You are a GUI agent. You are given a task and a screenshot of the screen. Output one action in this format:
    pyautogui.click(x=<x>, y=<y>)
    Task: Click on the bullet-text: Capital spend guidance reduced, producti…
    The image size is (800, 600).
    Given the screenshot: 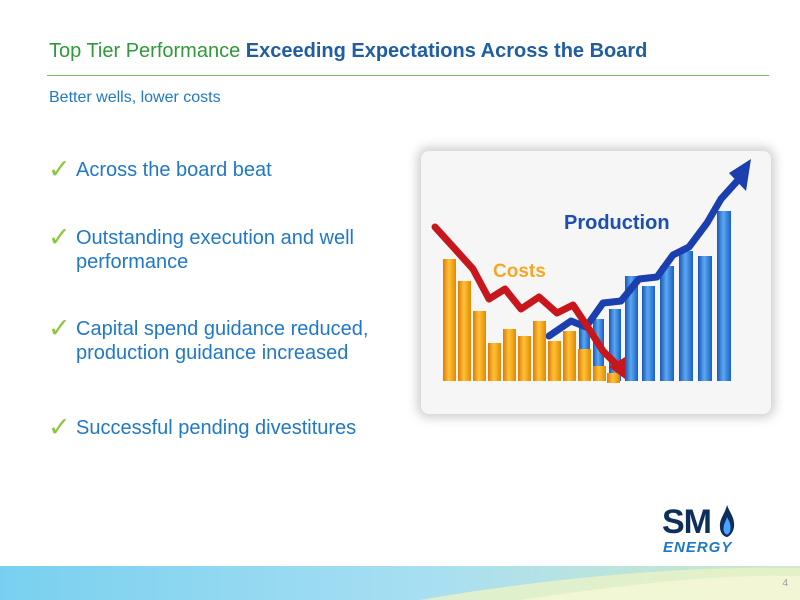 What is the action you would take?
    pyautogui.click(x=222, y=341)
    